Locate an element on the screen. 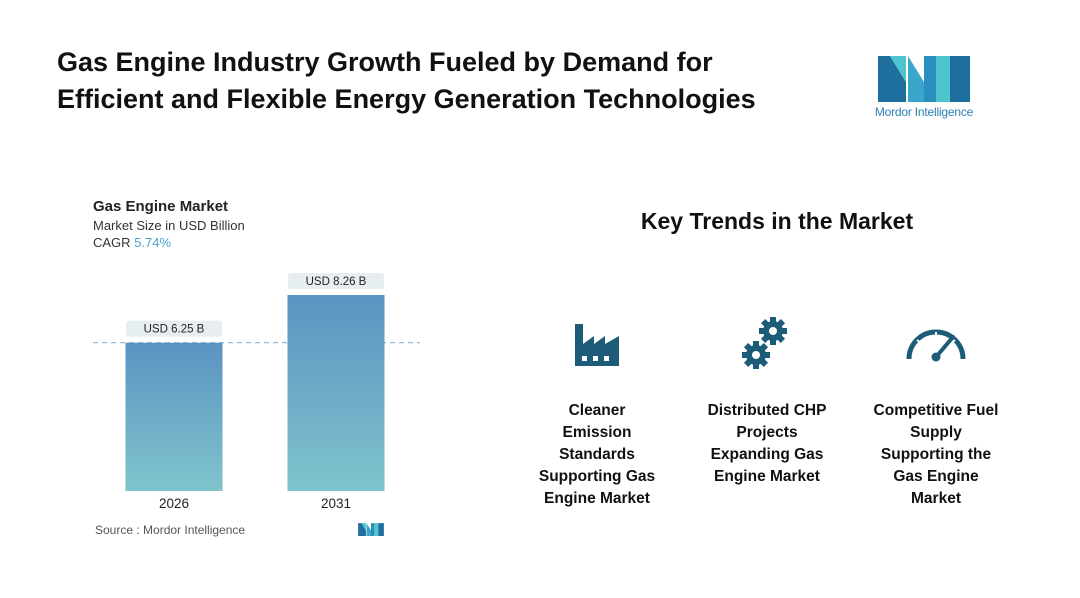  speedometer-icon is located at coordinates (936, 345).